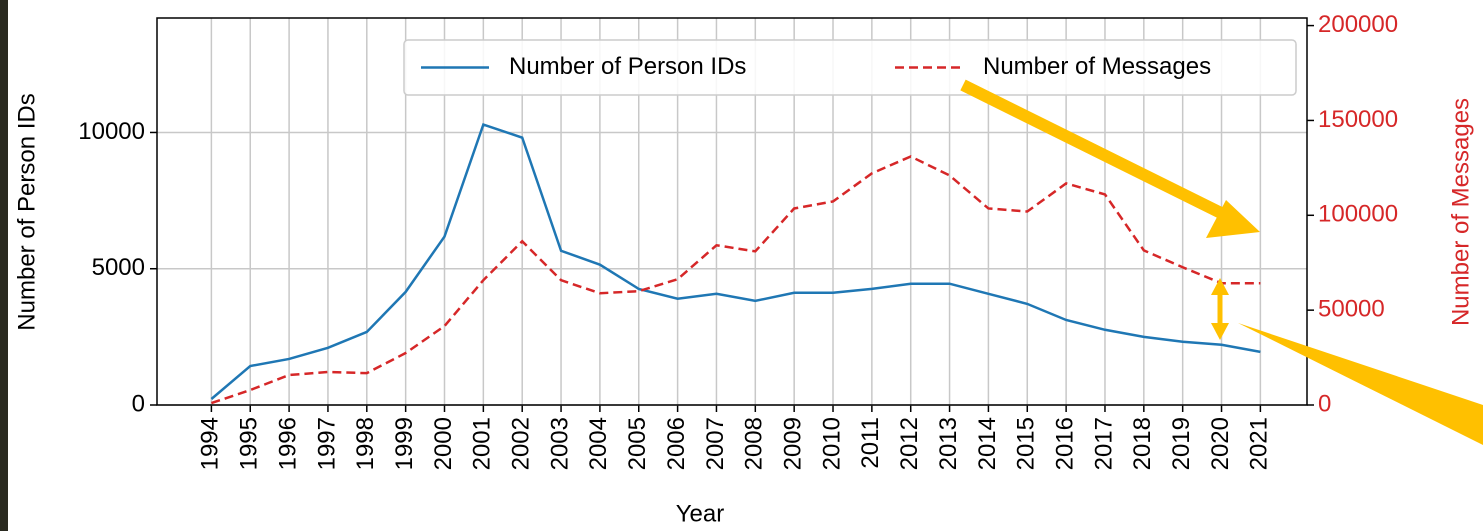  What do you see at coordinates (1358, 24) in the screenshot?
I see `y2-tick-label: 200000` at bounding box center [1358, 24].